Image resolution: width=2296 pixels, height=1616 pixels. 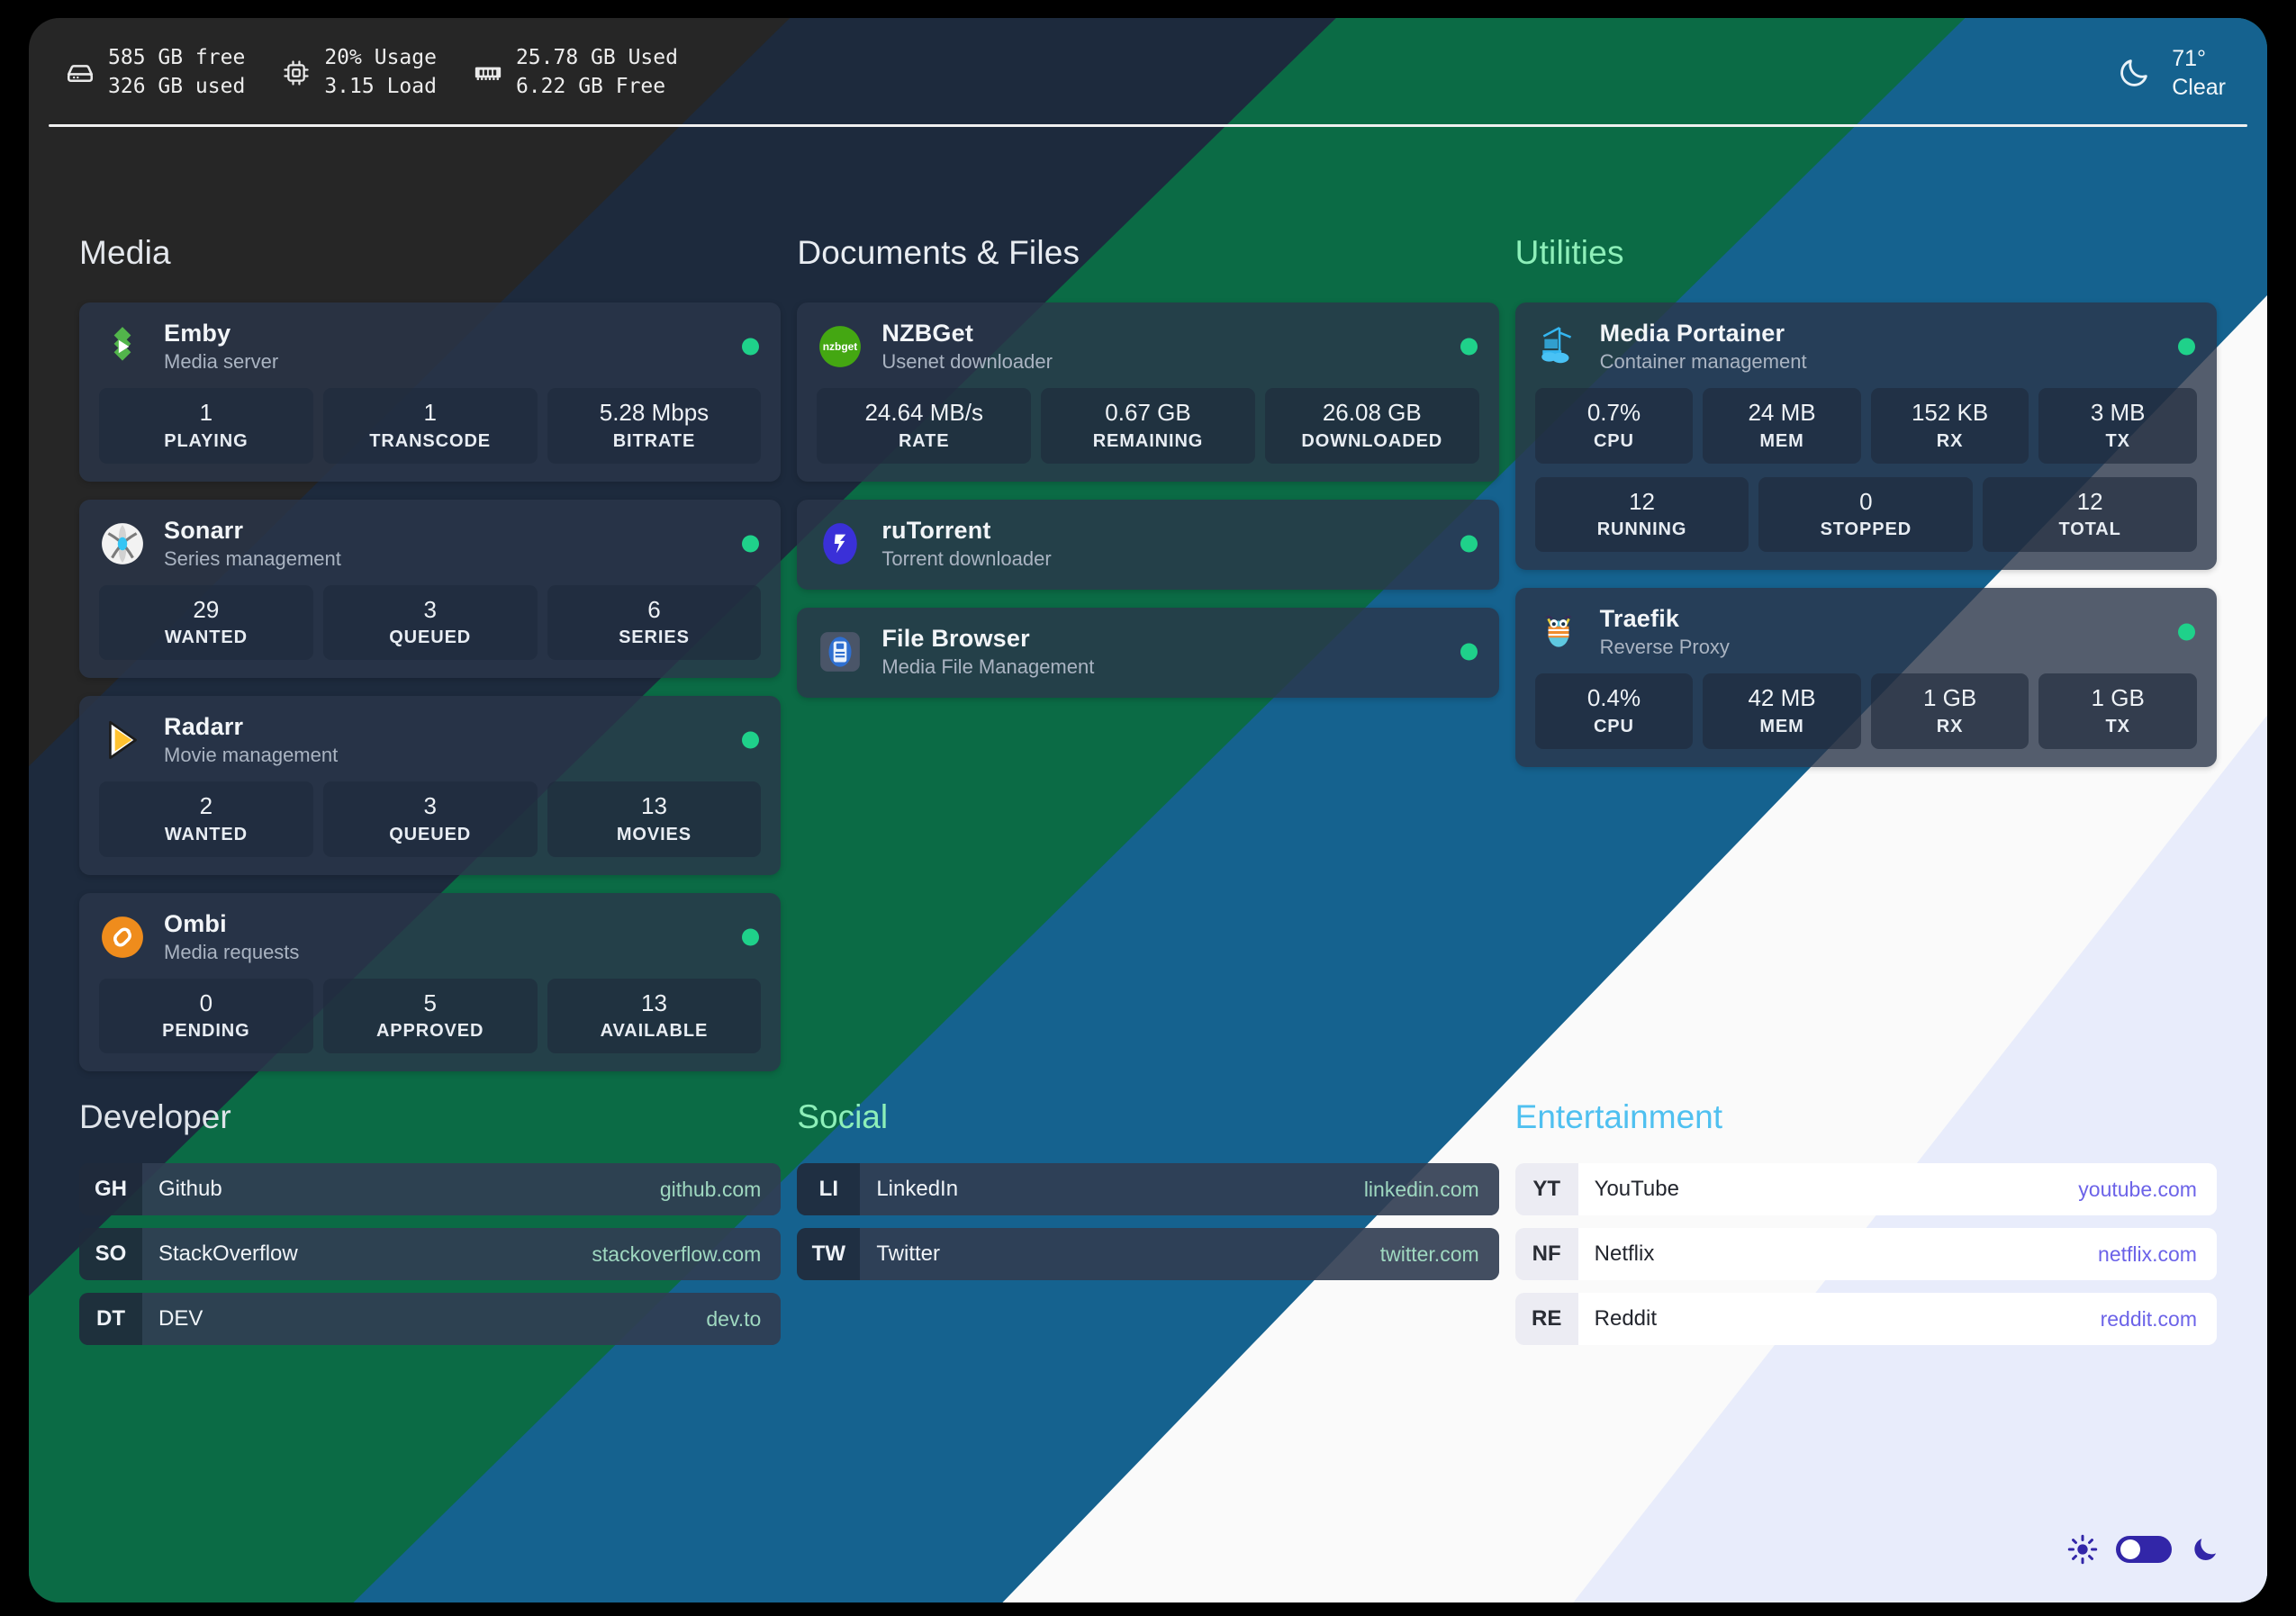 I want to click on bookmark-name: Reddit, so click(x=1626, y=1318).